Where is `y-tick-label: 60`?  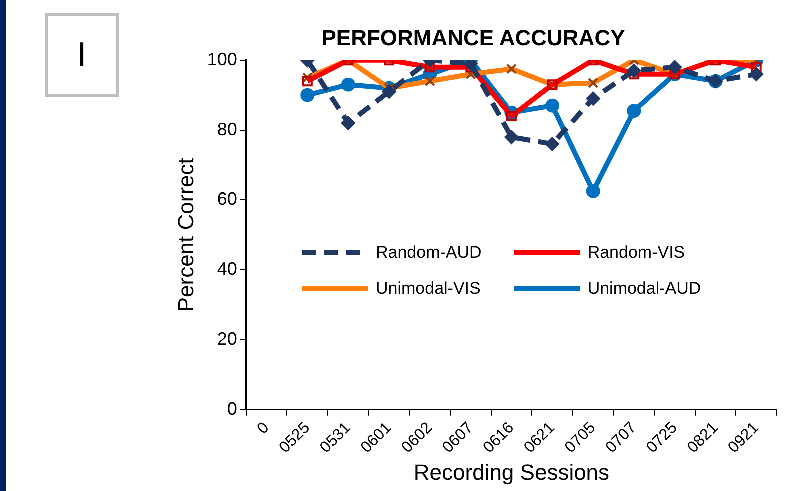 y-tick-label: 60 is located at coordinates (227, 199).